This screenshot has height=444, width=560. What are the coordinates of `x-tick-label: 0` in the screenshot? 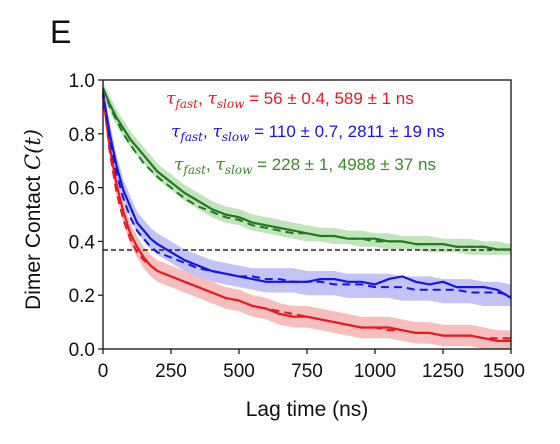 It's located at (103, 371).